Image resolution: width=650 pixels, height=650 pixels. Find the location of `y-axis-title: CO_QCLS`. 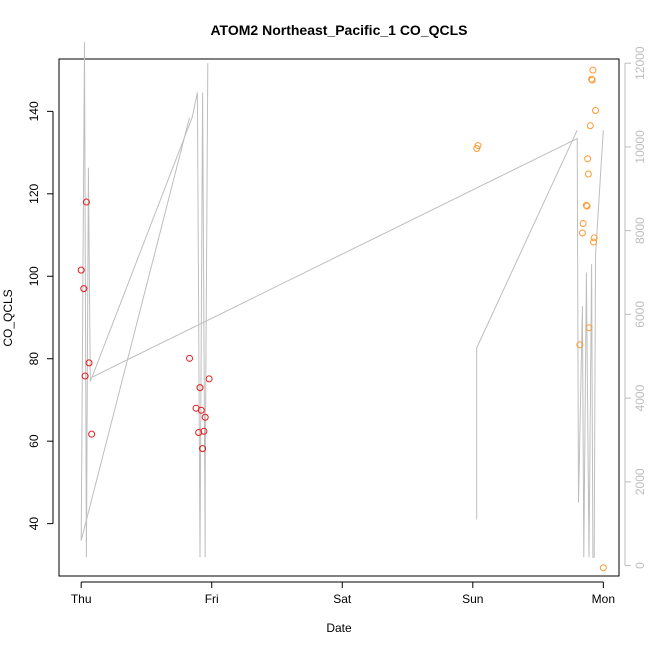

y-axis-title: CO_QCLS is located at coordinates (8, 317).